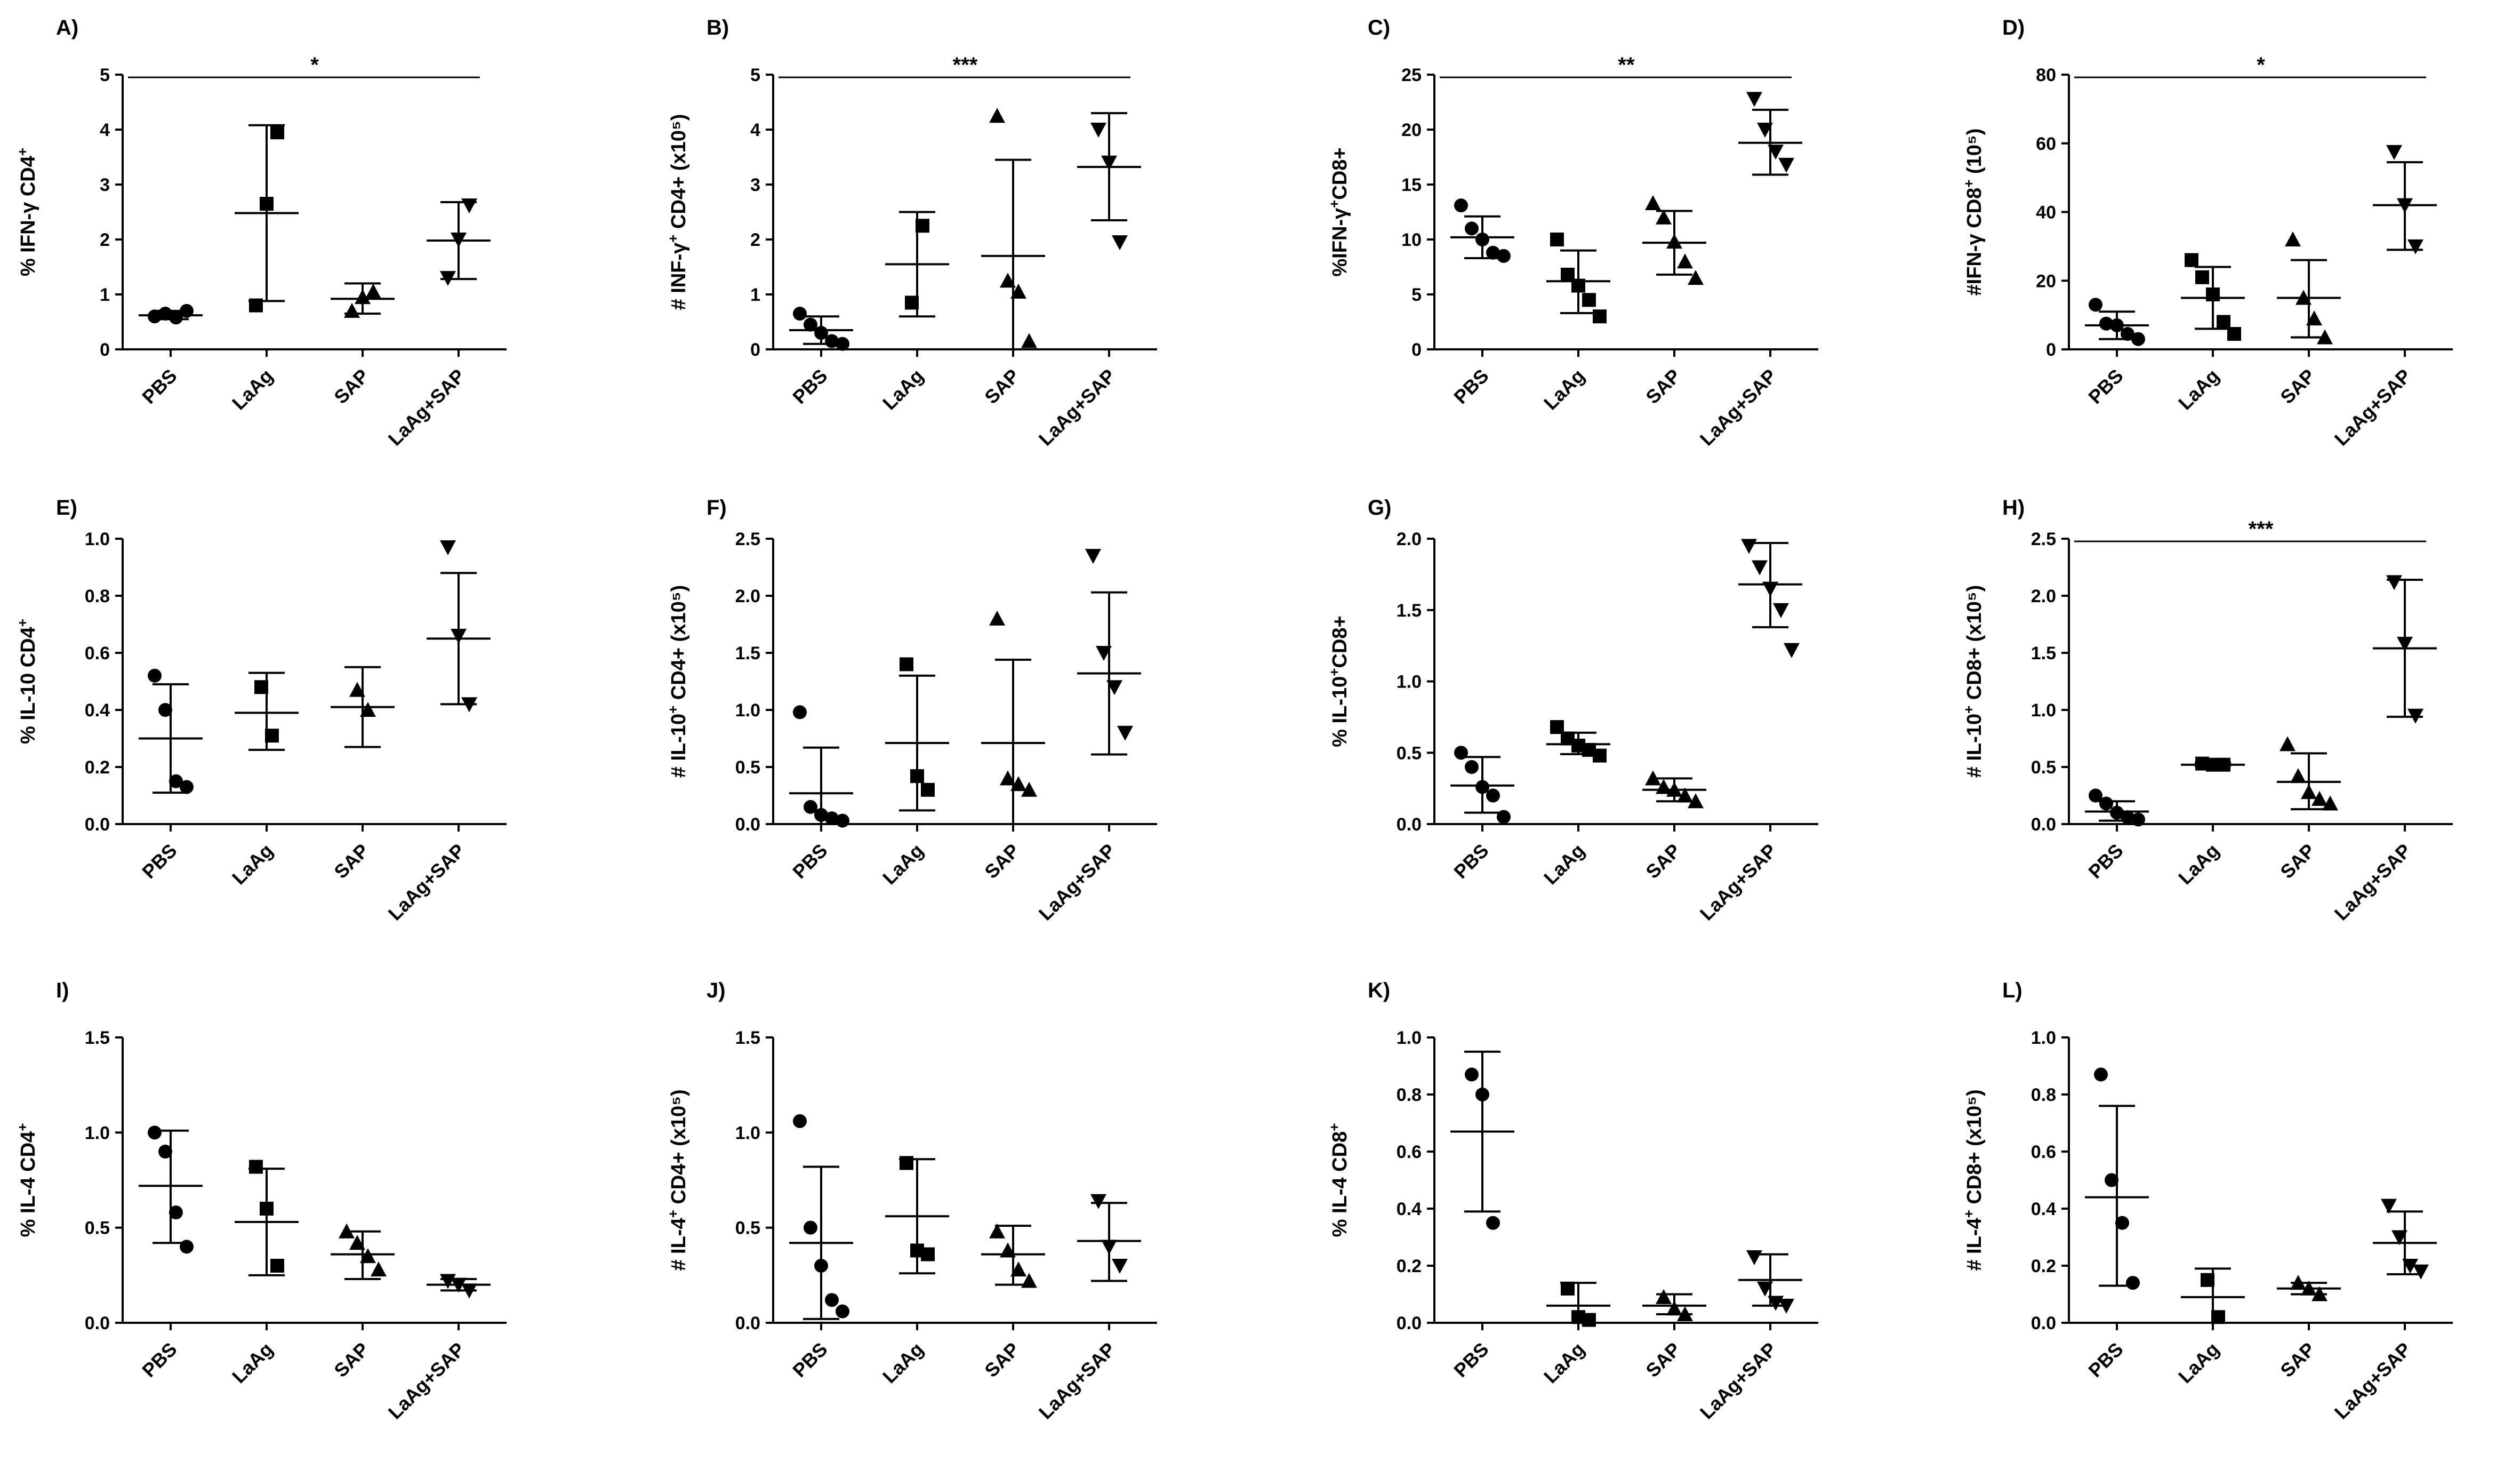 Image resolution: width=2520 pixels, height=1462 pixels. What do you see at coordinates (260, 233) in the screenshot?
I see `chart-panel-a: A) 0 1 2 3 4 5 % IFN-γ CD4+ PBS LaAg SAP LaAg+SAP *` at bounding box center [260, 233].